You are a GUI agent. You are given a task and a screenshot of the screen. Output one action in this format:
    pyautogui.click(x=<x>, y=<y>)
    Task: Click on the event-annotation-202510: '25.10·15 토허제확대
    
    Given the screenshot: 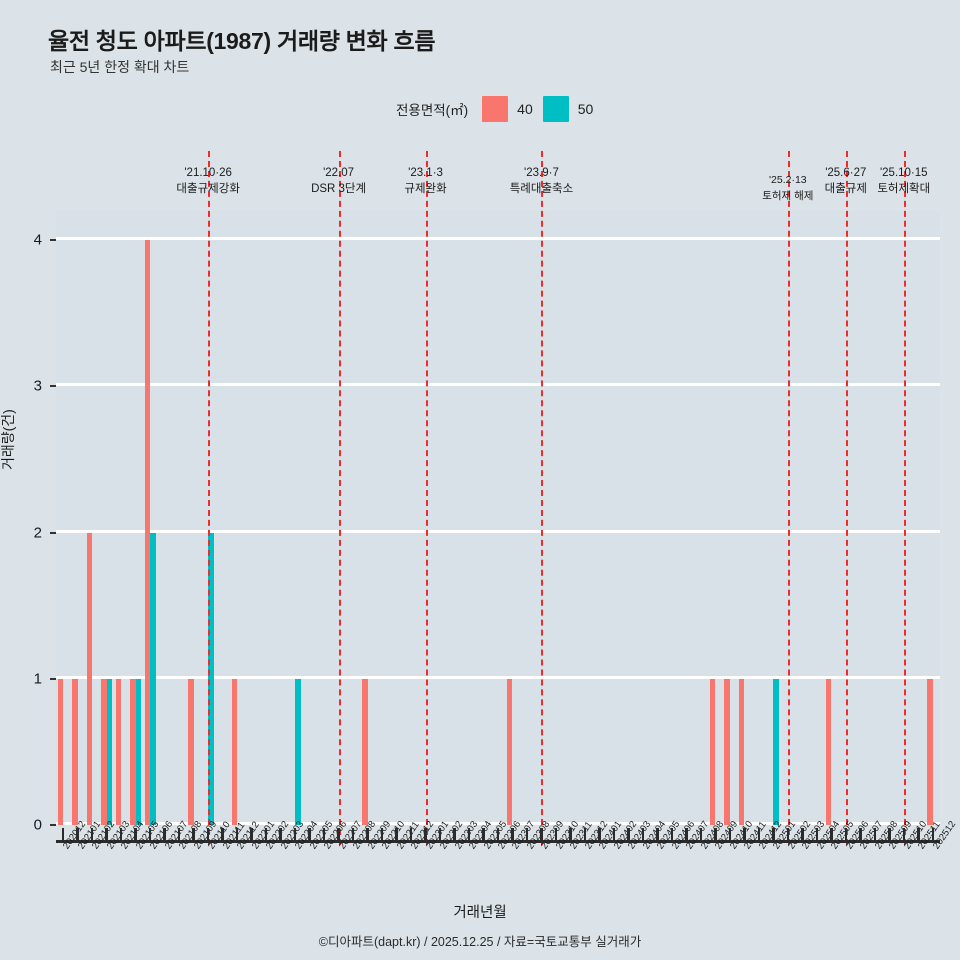 What is the action you would take?
    pyautogui.click(x=903, y=181)
    